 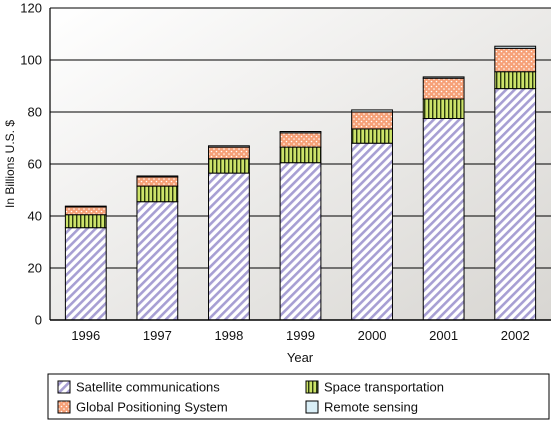 I want to click on x-tick-labels: 1996 1997 1998 1999 2000 2001 2002, so click(x=300, y=335).